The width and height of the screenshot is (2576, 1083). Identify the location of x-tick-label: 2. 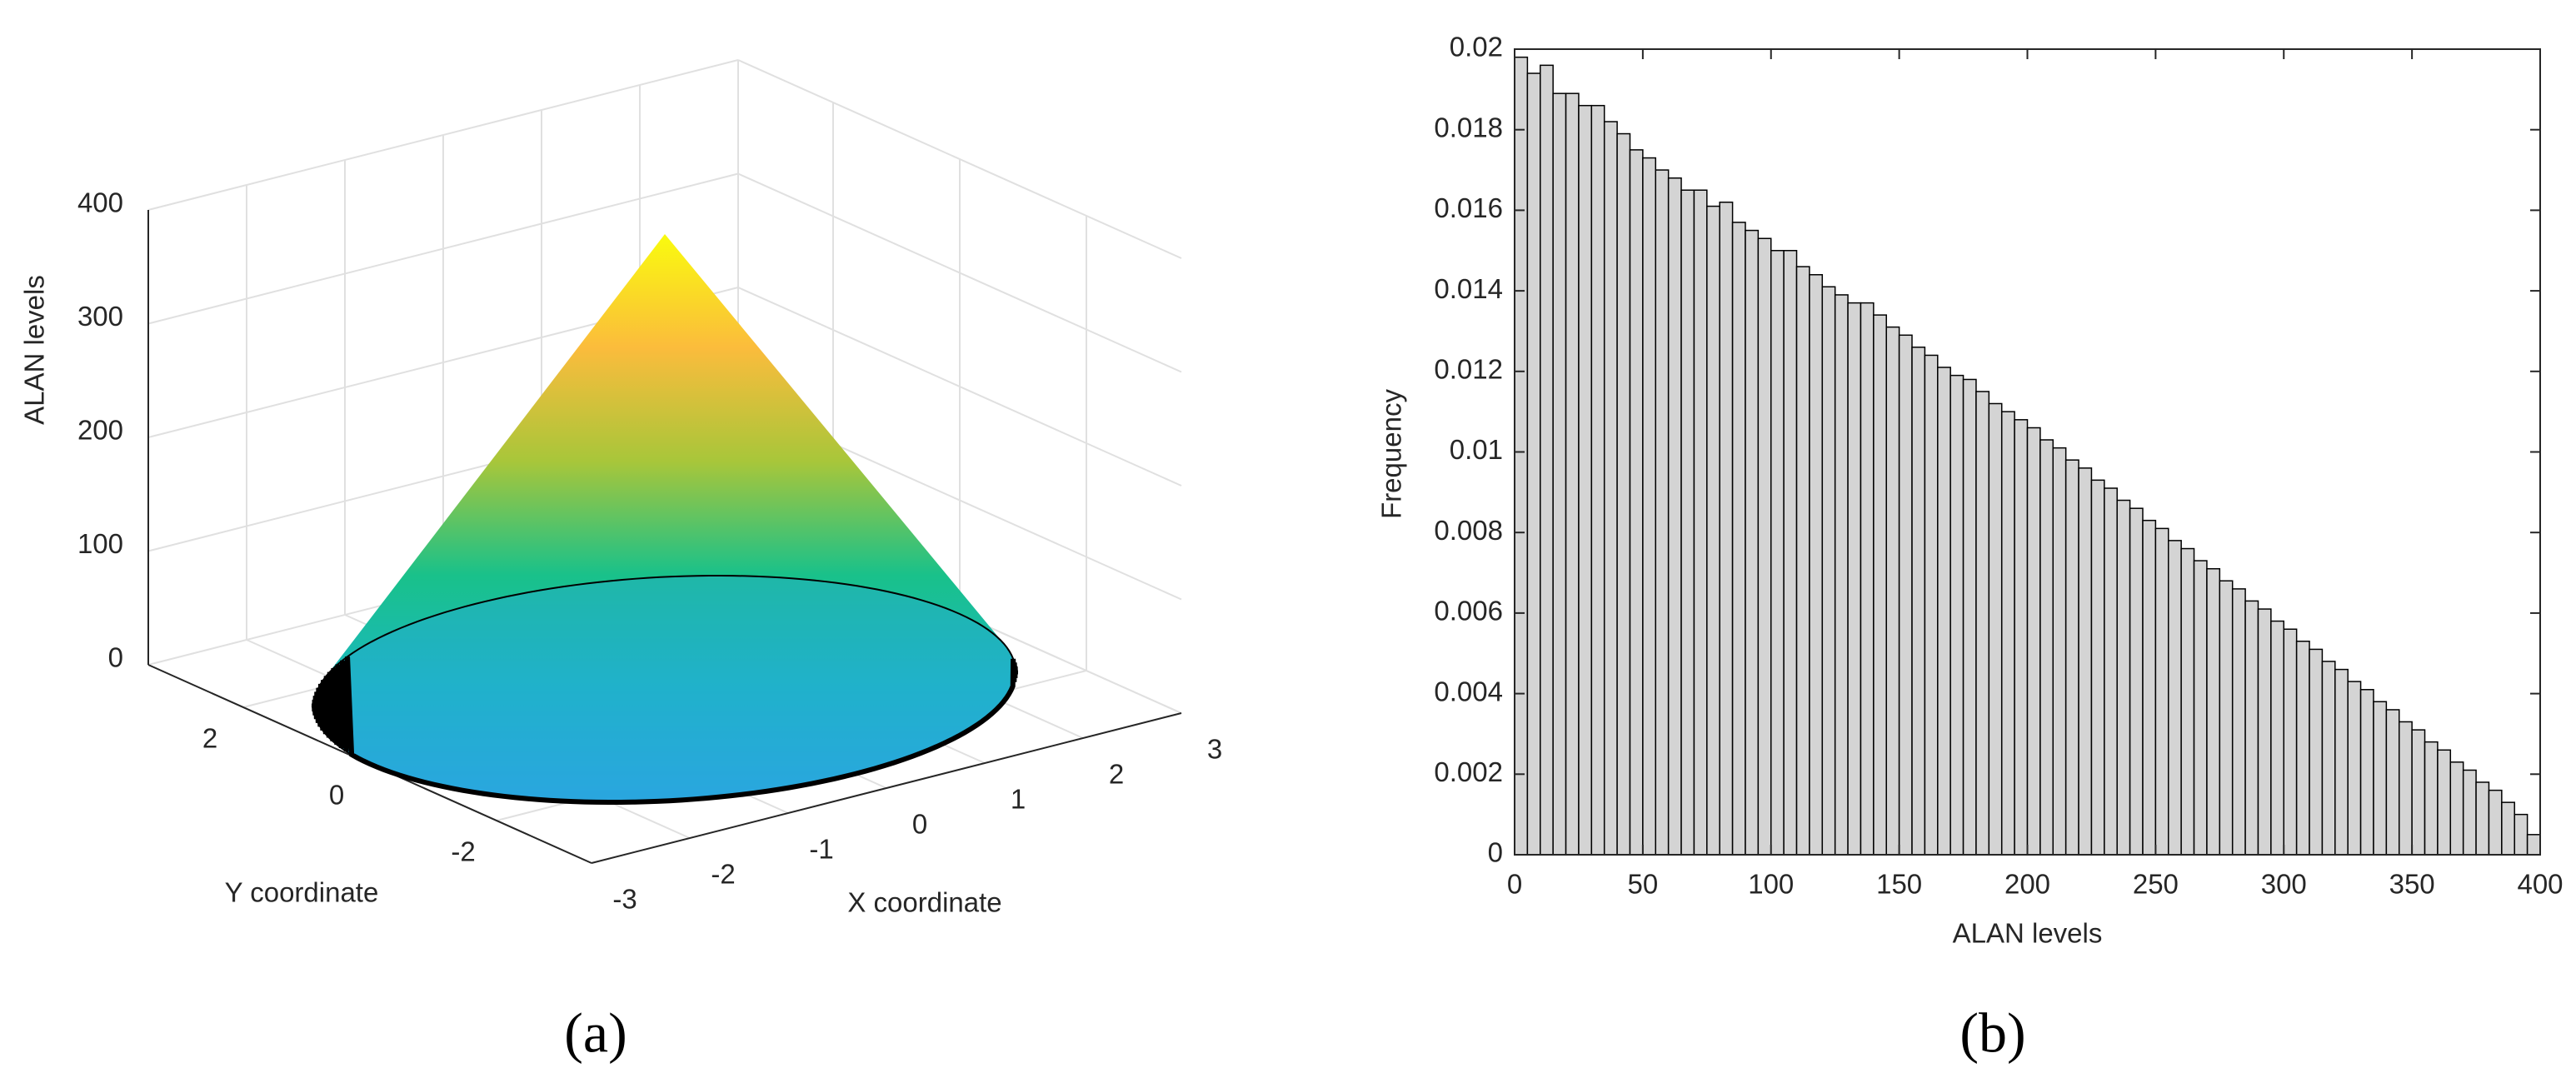
(1116, 774).